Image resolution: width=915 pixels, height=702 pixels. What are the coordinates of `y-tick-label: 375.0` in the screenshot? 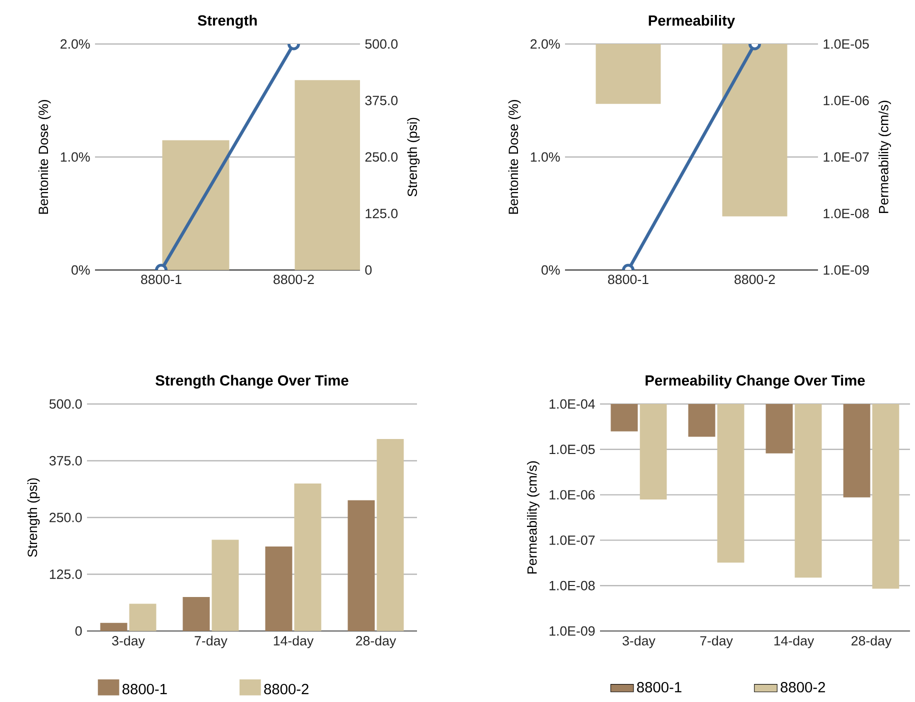 It's located at (65, 461).